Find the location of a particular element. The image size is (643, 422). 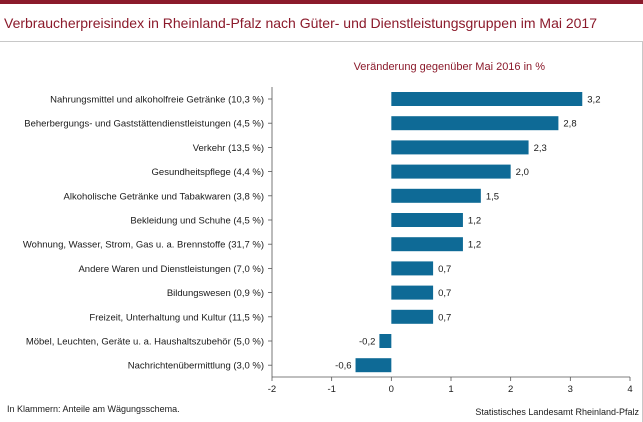

x-tick-label: 2 is located at coordinates (510, 389).